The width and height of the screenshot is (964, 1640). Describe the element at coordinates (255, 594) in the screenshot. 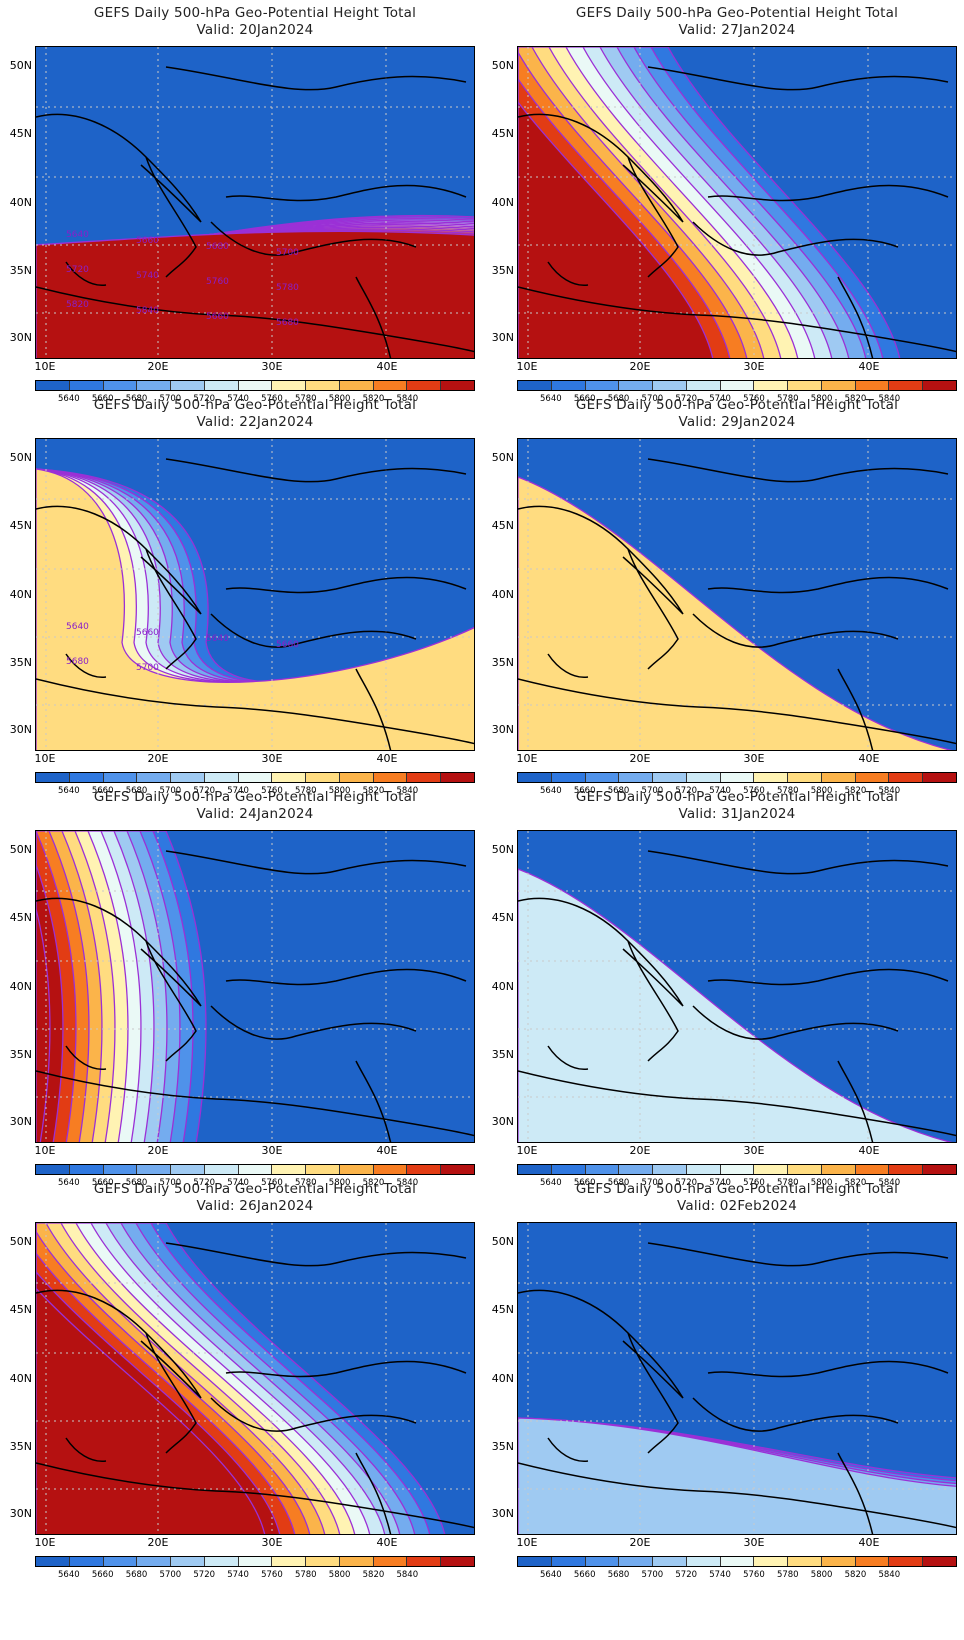

I see `height-map: 5640 5660 5640 5660 5680 5700` at that location.